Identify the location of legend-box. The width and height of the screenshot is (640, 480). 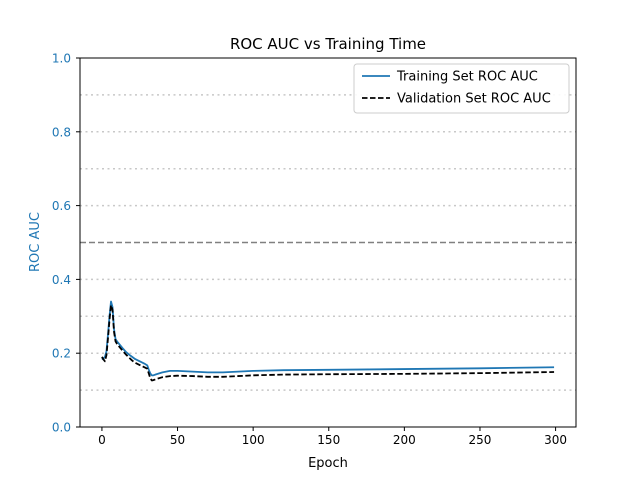
(461, 88).